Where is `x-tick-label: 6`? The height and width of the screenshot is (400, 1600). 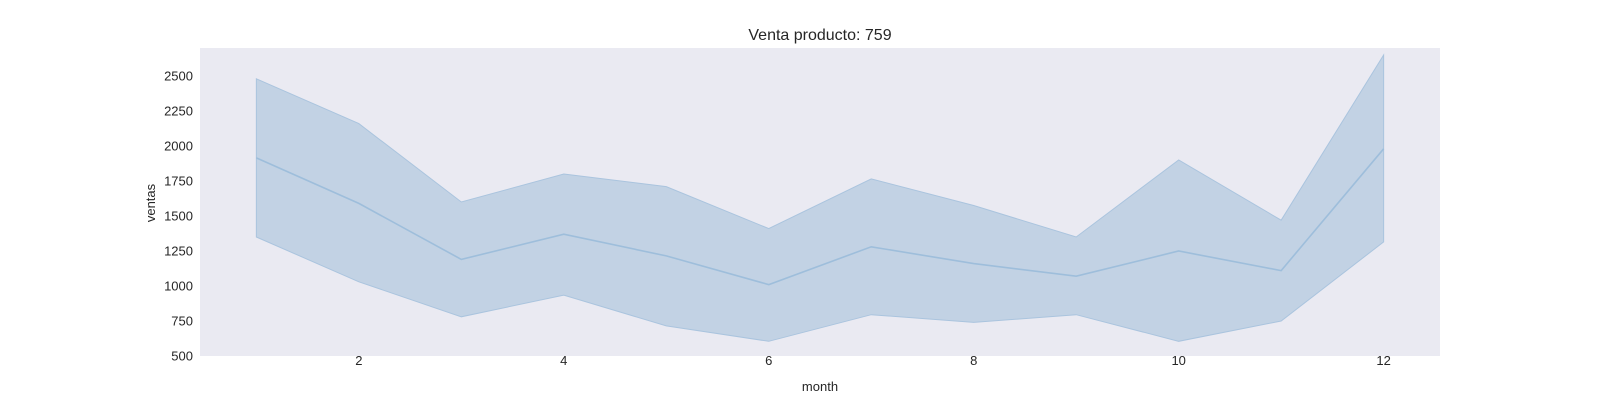
x-tick-label: 6 is located at coordinates (768, 360).